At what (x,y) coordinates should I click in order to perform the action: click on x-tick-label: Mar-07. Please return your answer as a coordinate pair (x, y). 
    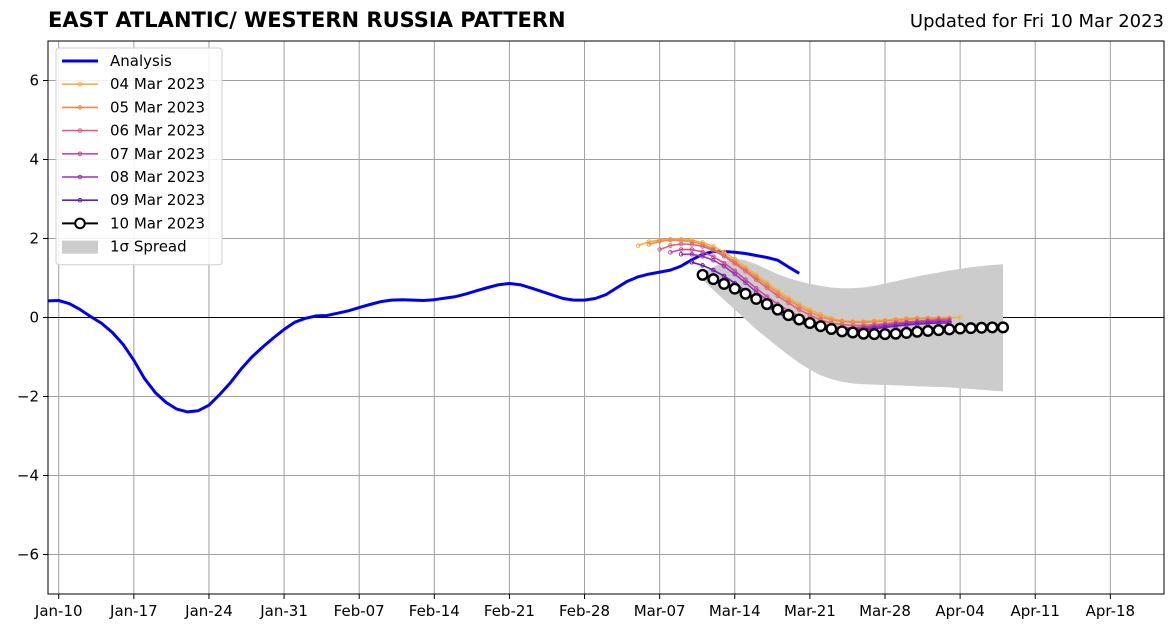
    Looking at the image, I should click on (660, 611).